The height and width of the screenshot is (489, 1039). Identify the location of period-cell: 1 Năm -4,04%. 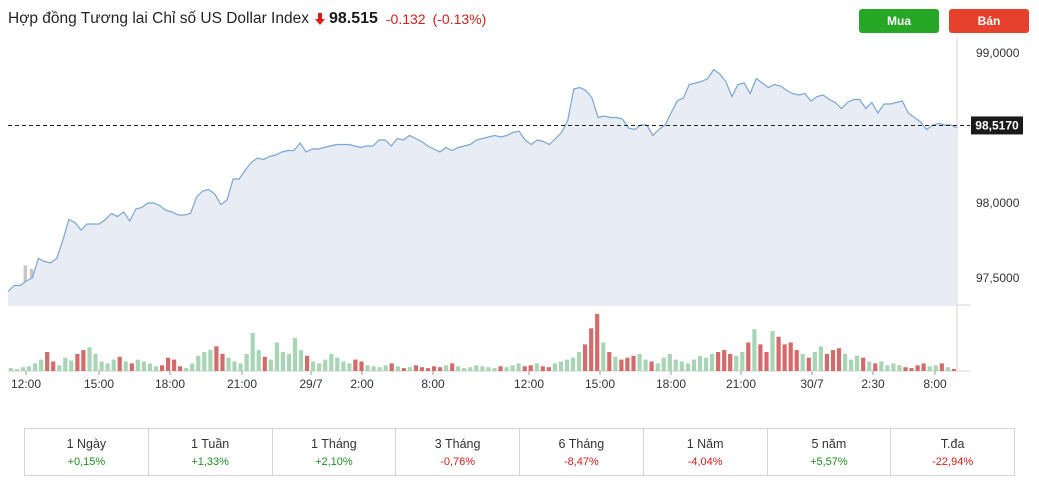
(706, 452).